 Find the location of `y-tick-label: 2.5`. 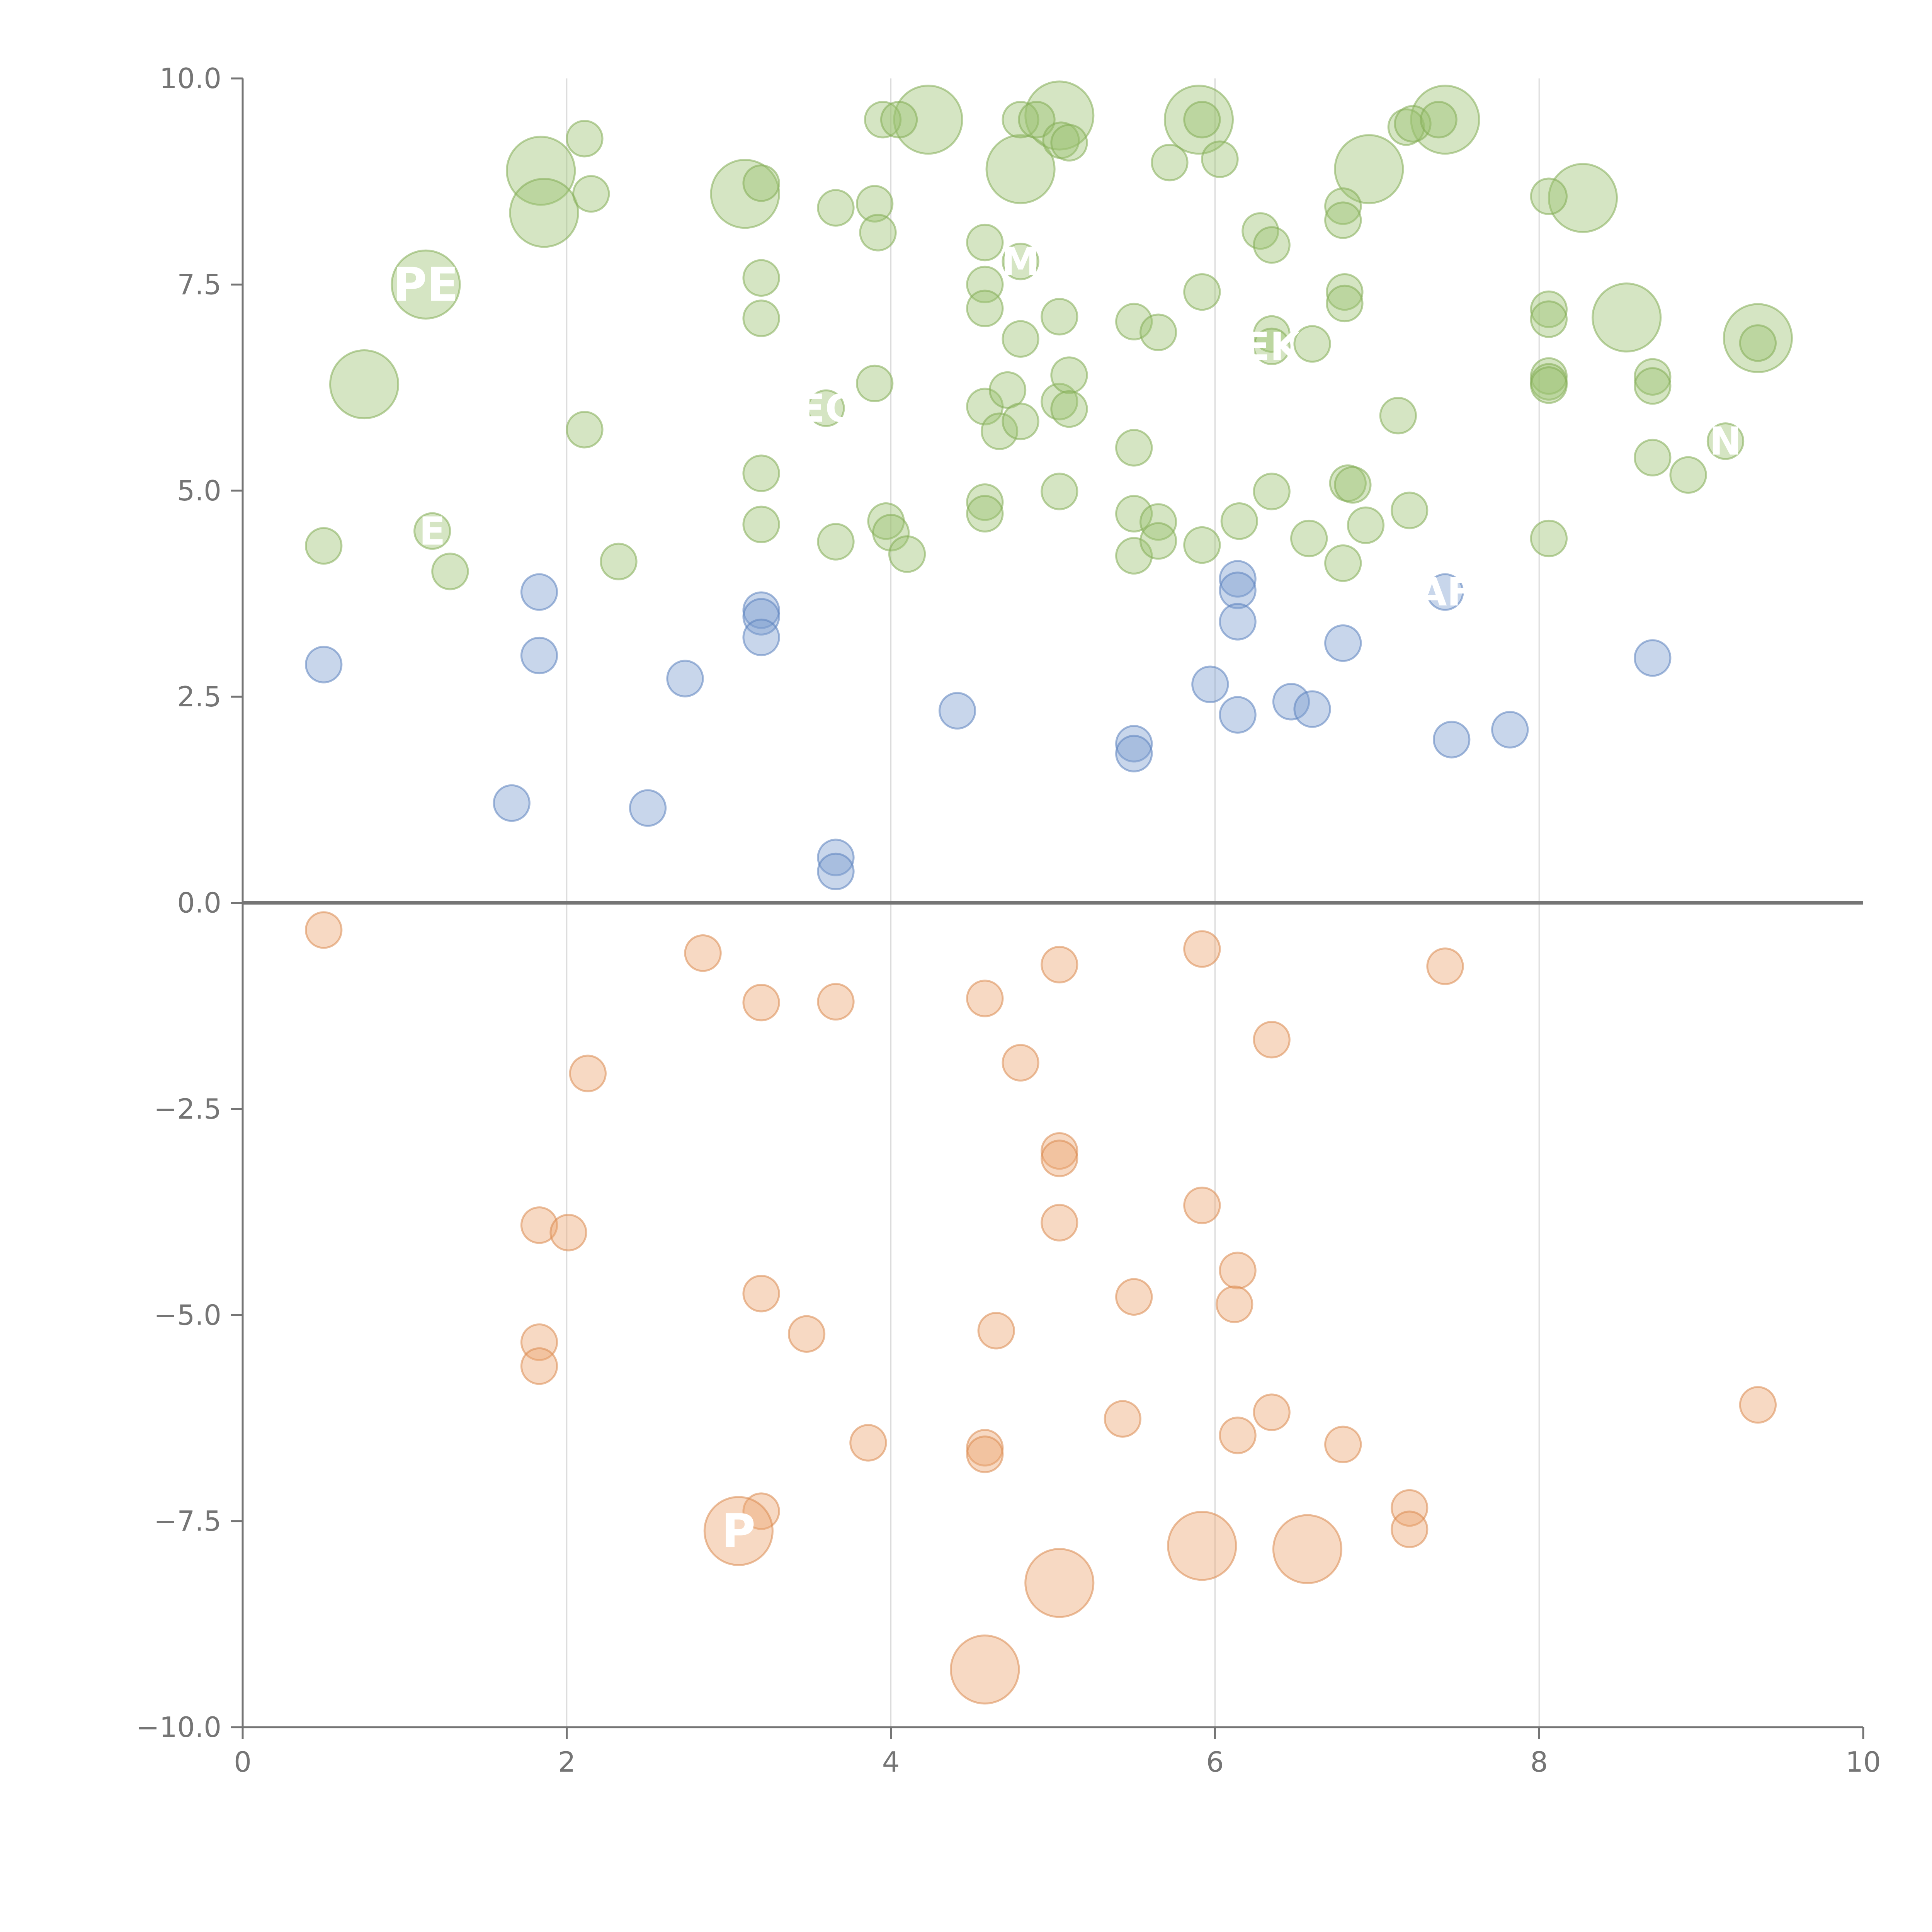

y-tick-label: 2.5 is located at coordinates (199, 696).